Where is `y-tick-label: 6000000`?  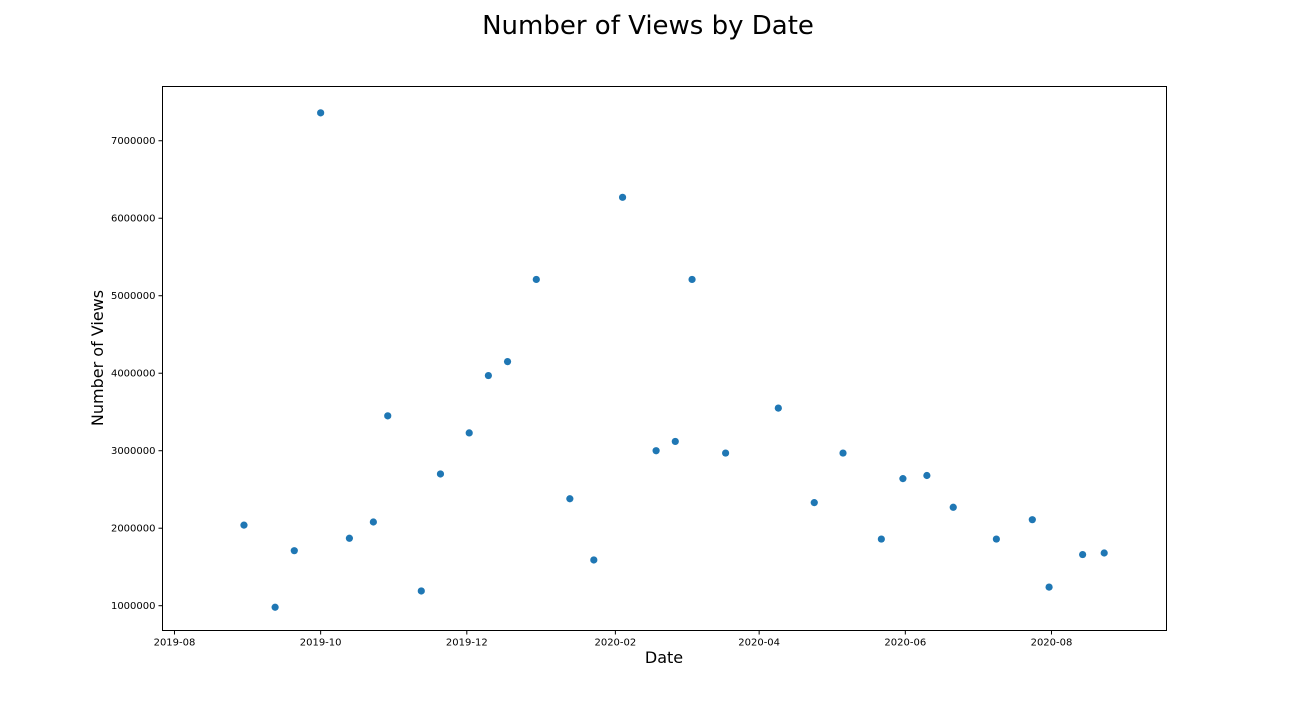
y-tick-label: 6000000 is located at coordinates (133, 219).